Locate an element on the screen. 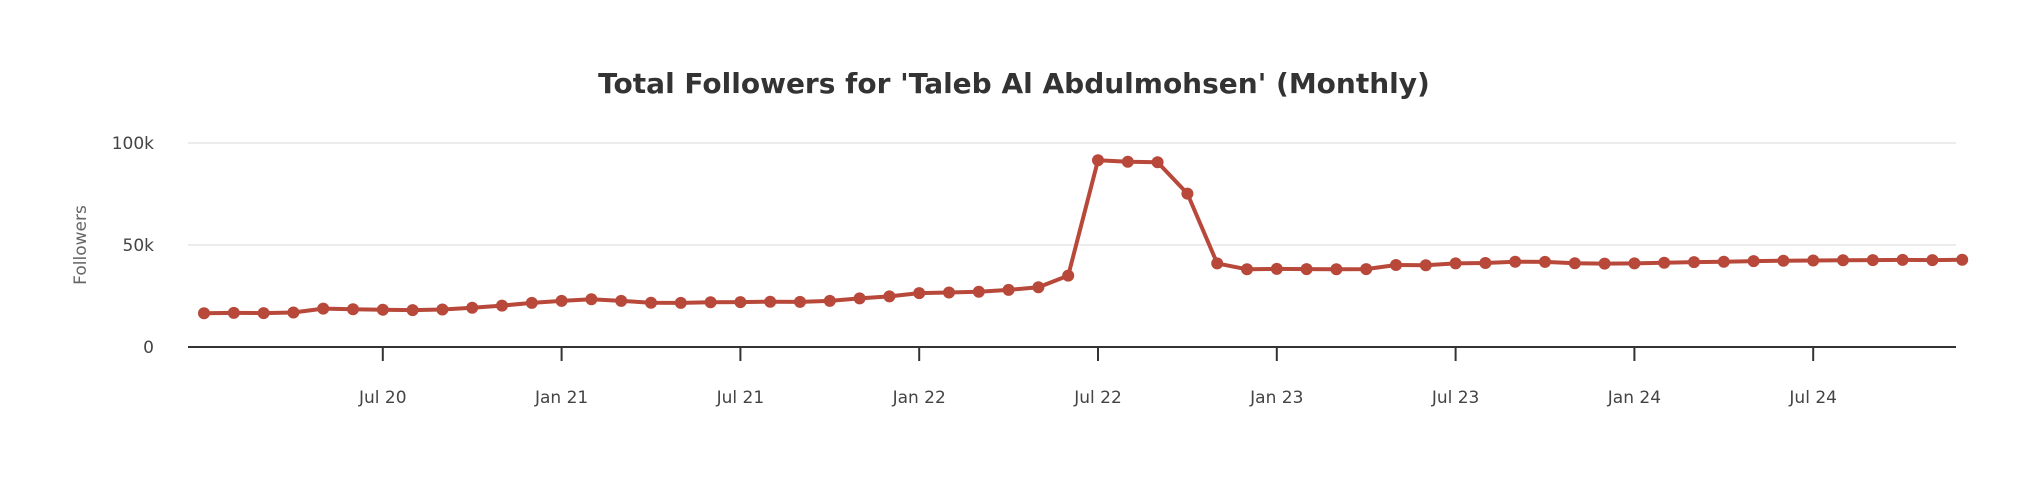 This screenshot has height=488, width=2028. y-axis-tick-labels: 0 50k 100k is located at coordinates (133, 246).